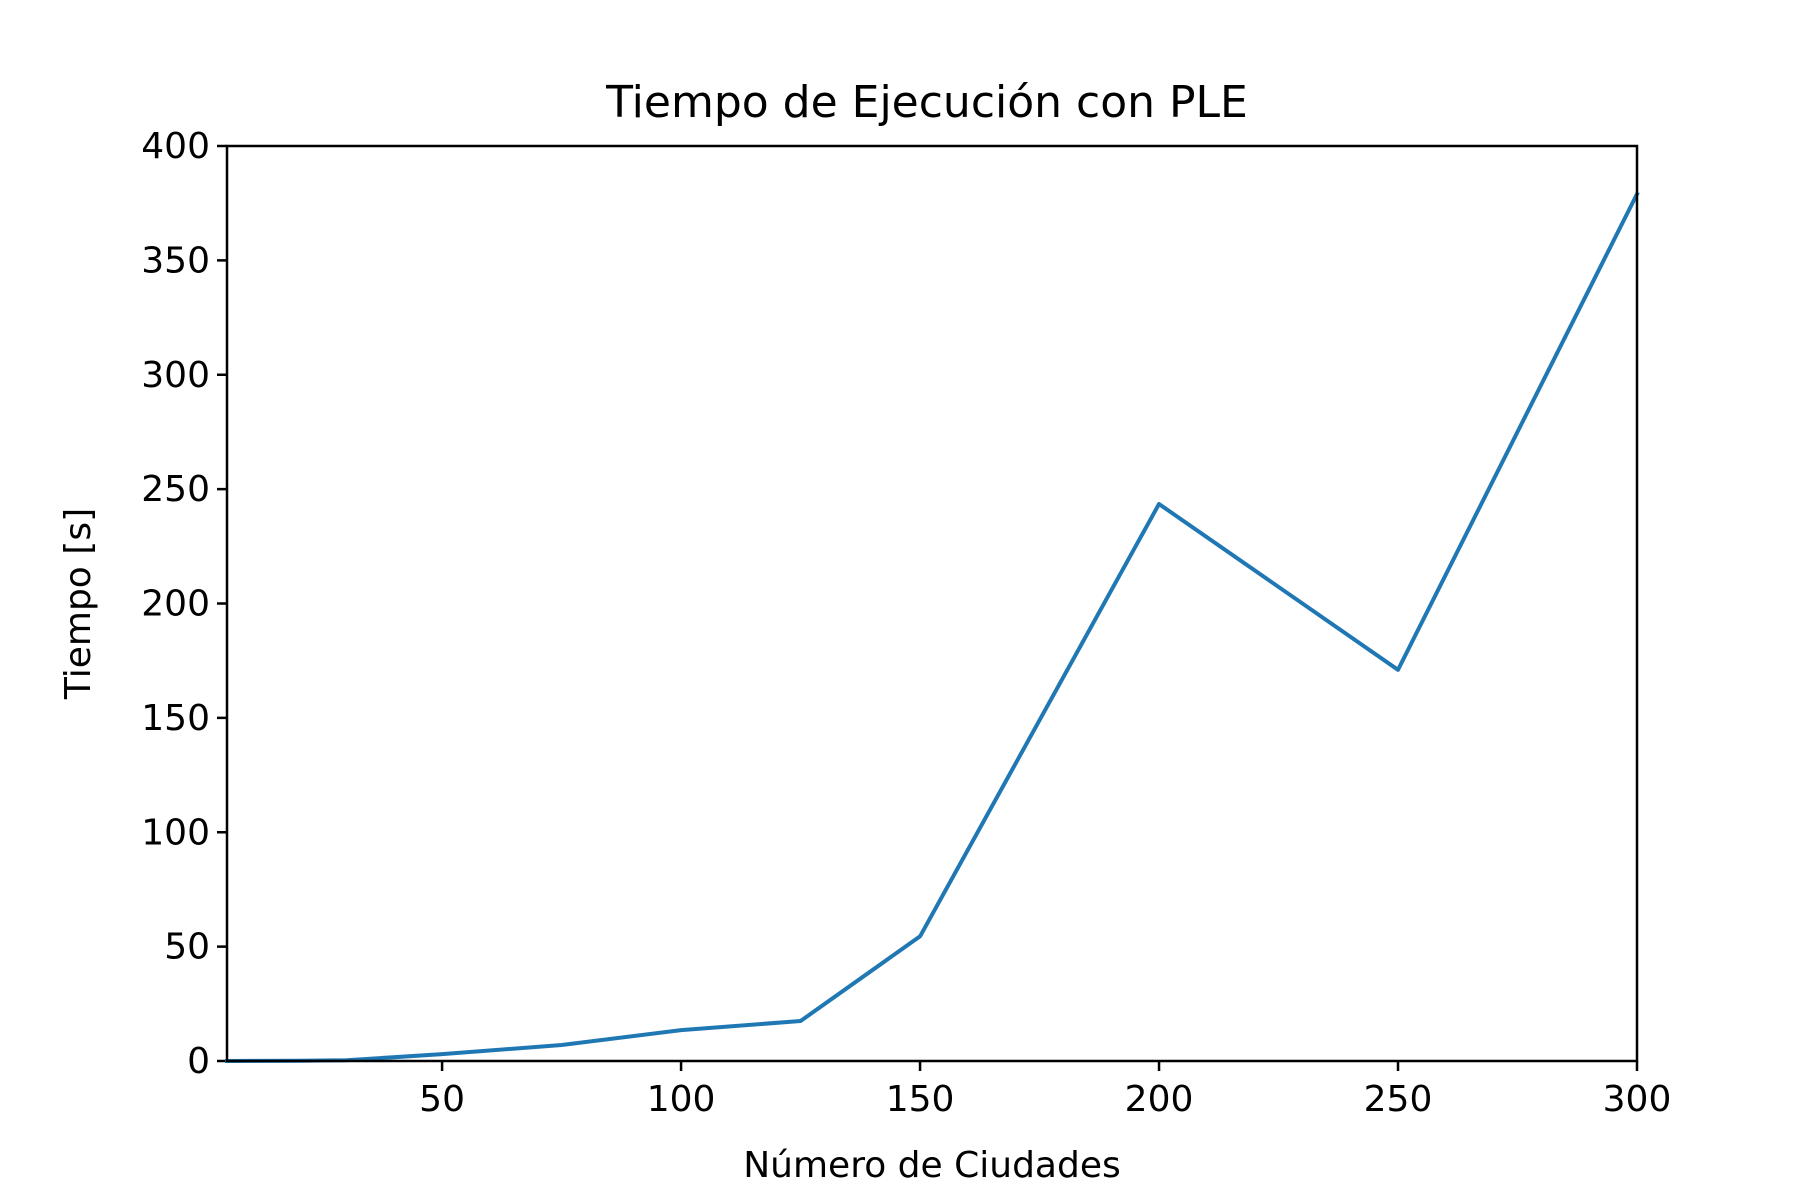 The height and width of the screenshot is (1200, 1800). Describe the element at coordinates (175, 489) in the screenshot. I see `y-tick-label: 250` at that location.